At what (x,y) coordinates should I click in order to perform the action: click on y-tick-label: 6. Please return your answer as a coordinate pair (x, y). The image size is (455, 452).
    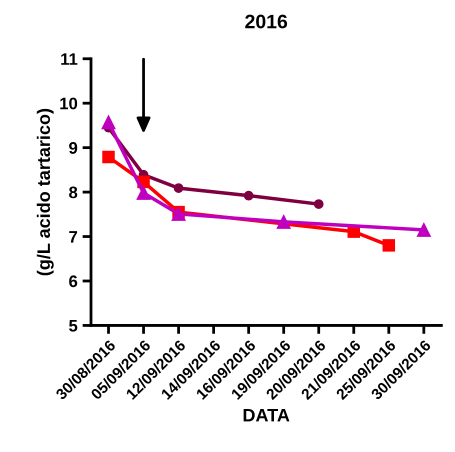
    Looking at the image, I should click on (73, 281).